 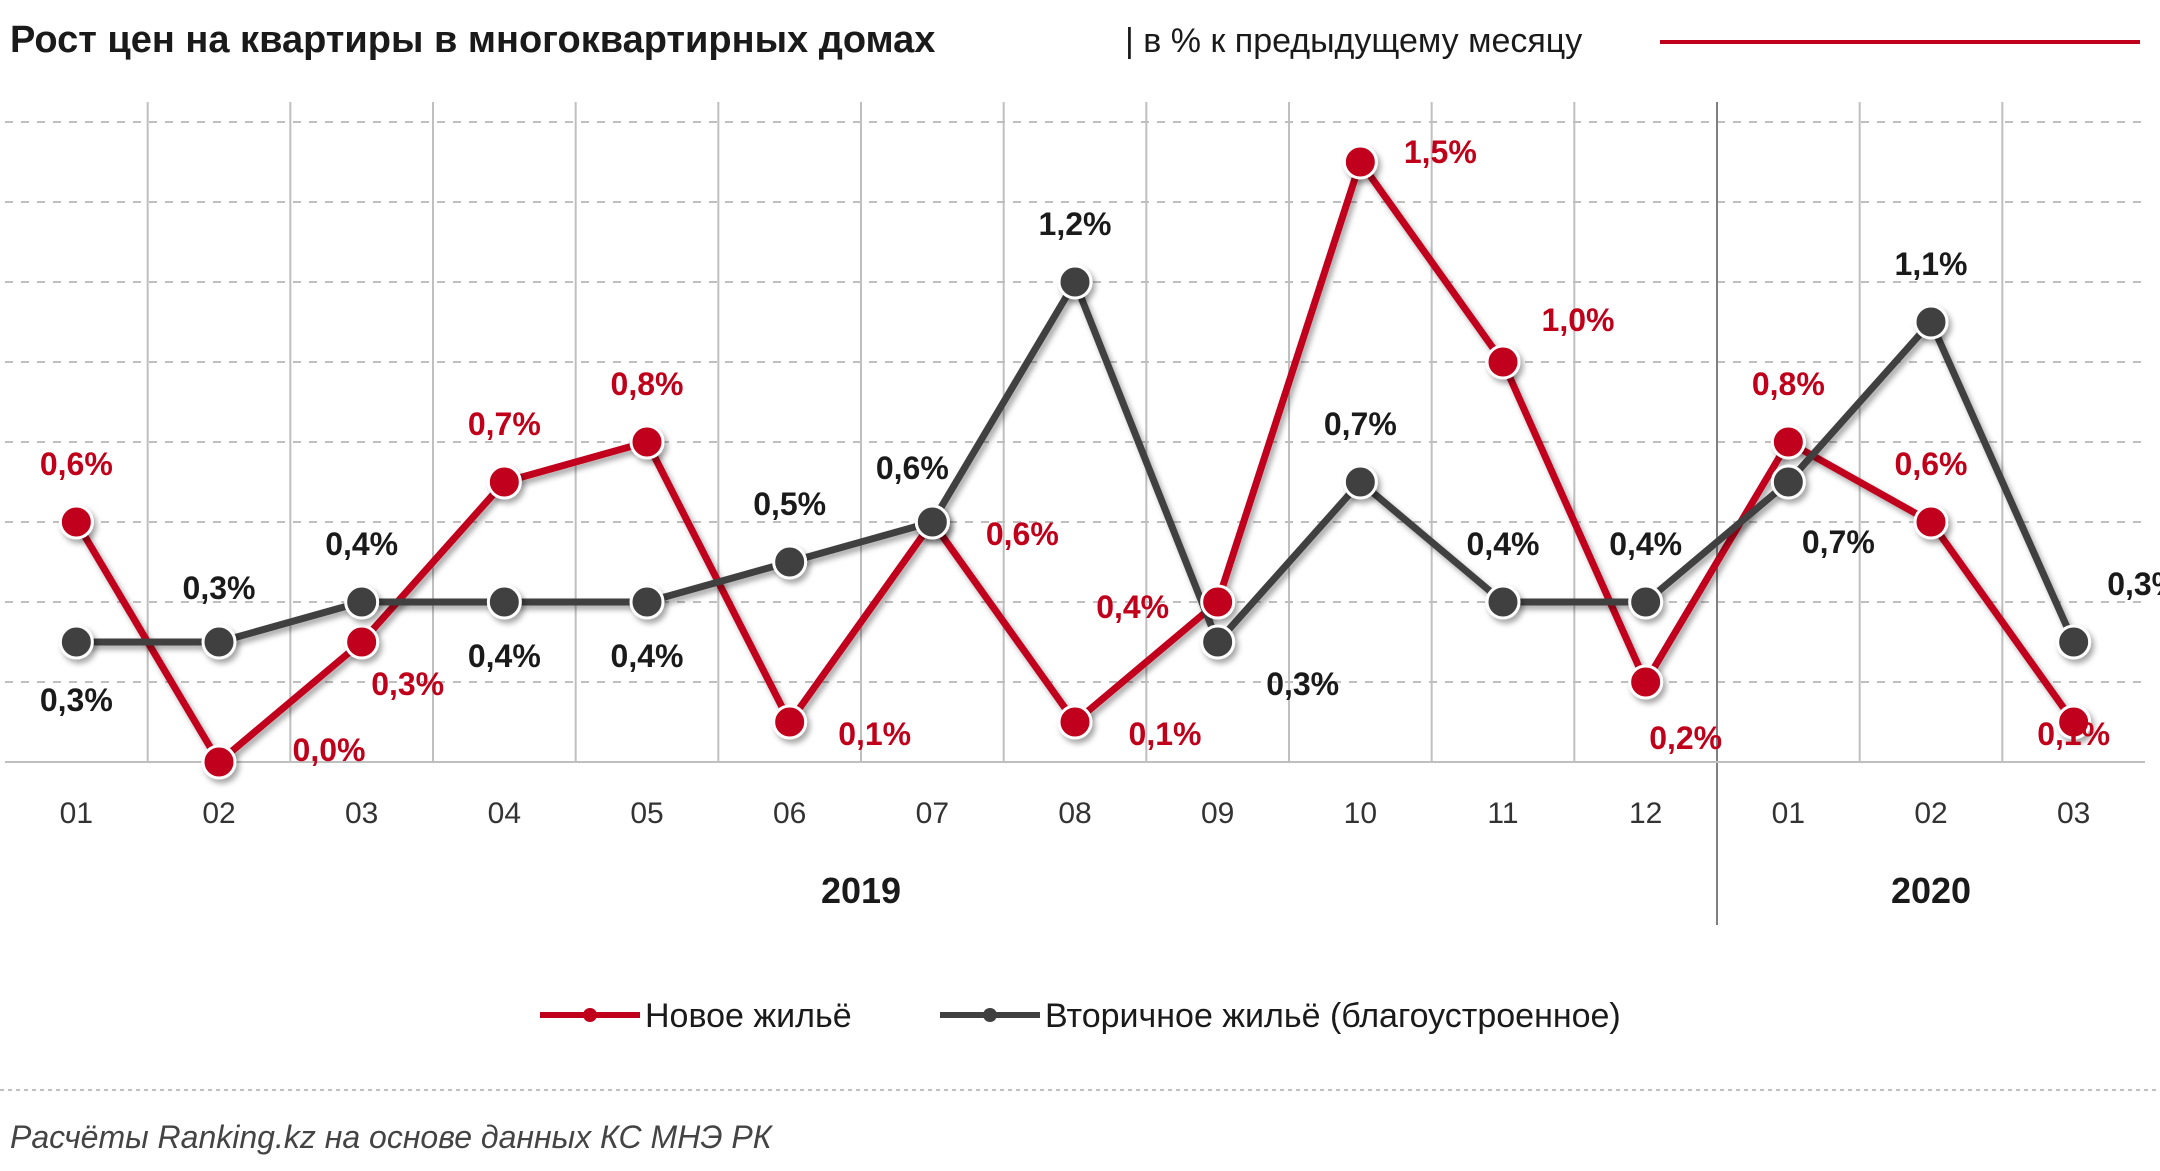 I want to click on x-tick-label: 05, so click(x=646, y=813).